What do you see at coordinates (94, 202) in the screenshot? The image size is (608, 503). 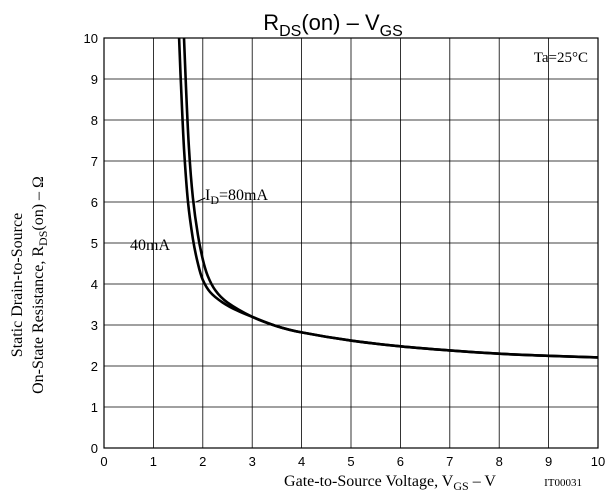 I see `y-tick-label: 6` at bounding box center [94, 202].